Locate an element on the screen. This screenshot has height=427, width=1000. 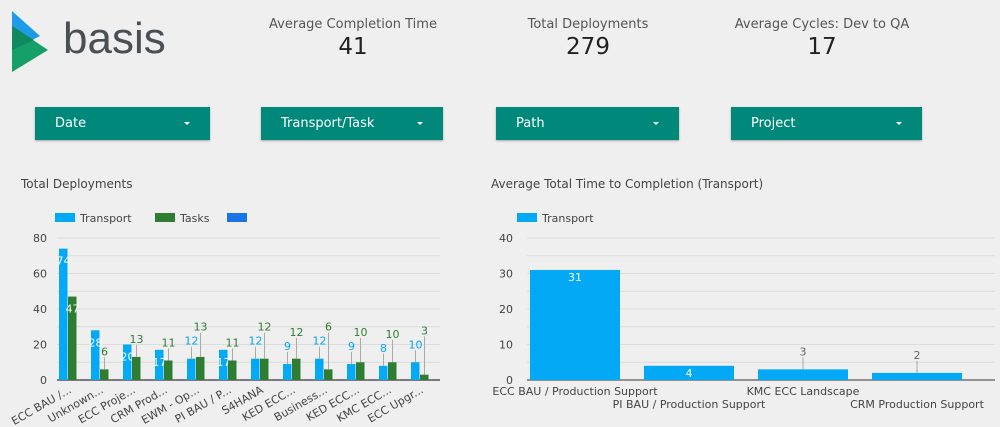
data-label: 17 is located at coordinates (160, 362).